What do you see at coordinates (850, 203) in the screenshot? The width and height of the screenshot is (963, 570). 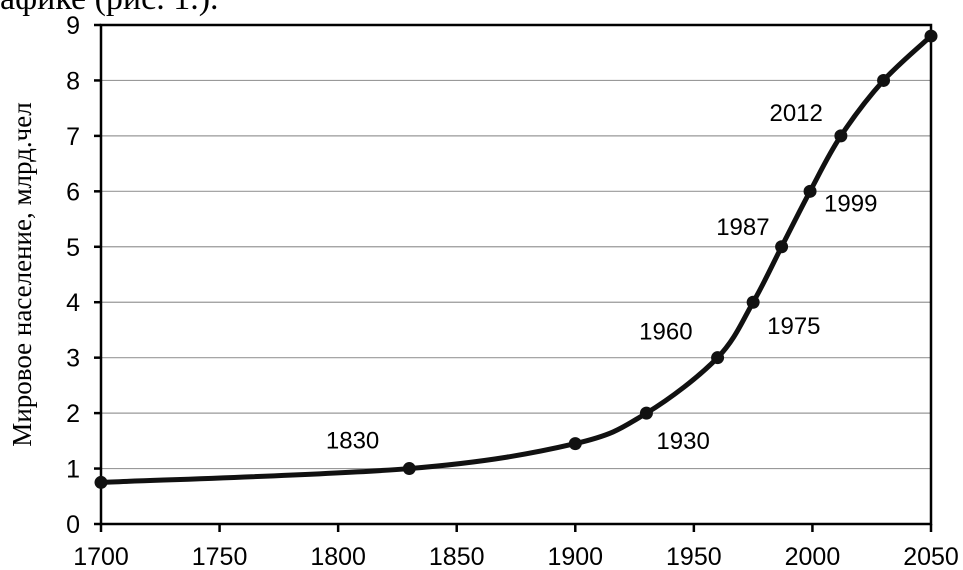 I see `data-label: 1999` at bounding box center [850, 203].